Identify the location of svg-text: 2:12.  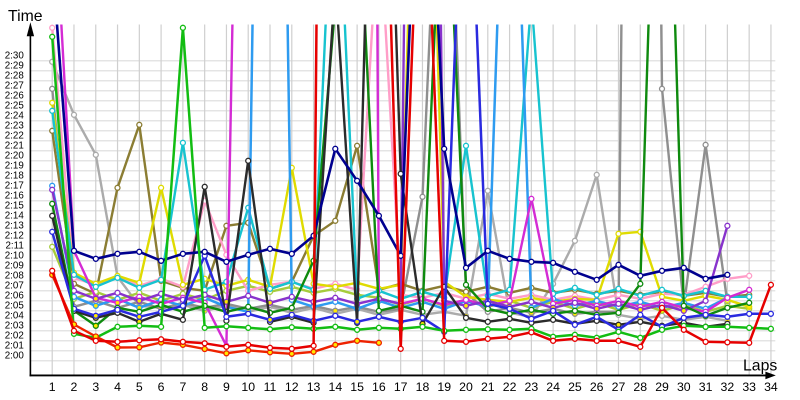
(14, 235).